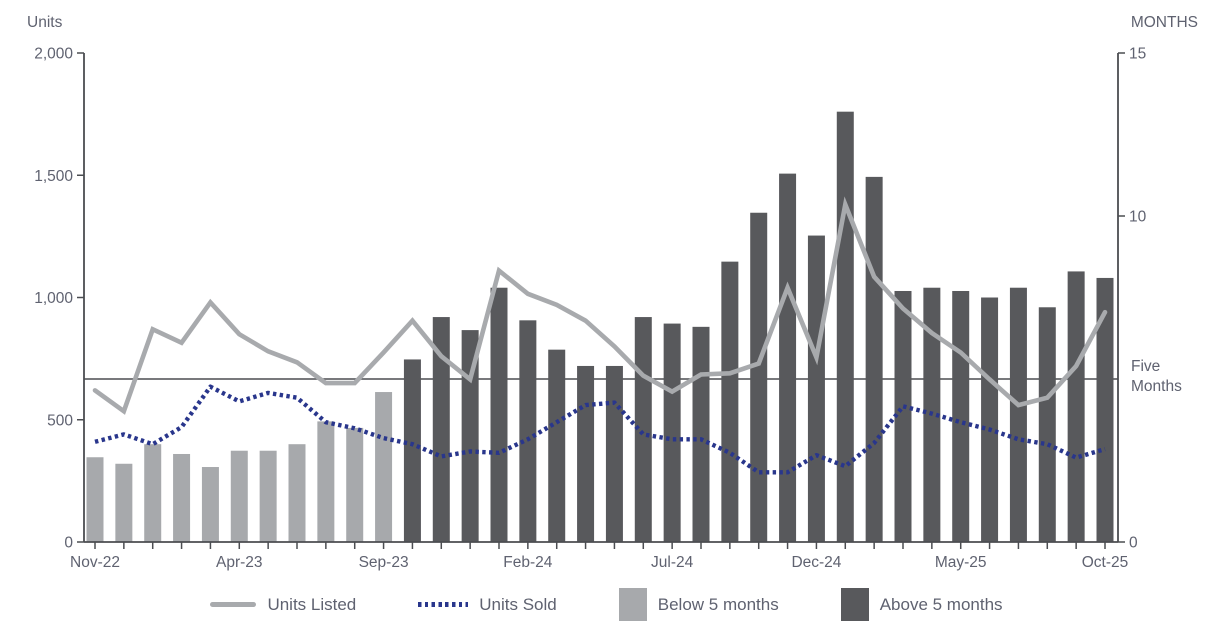  What do you see at coordinates (233, 604) in the screenshot?
I see `units-listed-line-swatch` at bounding box center [233, 604].